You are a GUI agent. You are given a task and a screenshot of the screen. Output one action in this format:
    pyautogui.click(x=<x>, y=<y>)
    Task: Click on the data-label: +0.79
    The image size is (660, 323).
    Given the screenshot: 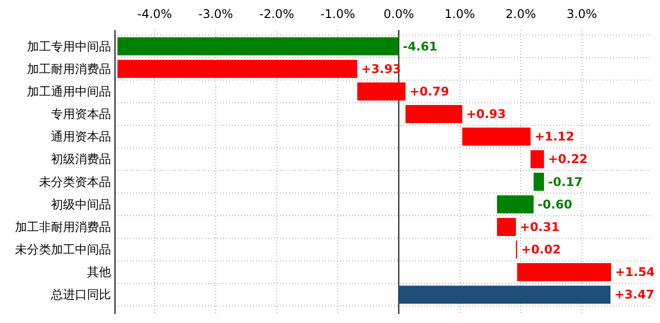 What is the action you would take?
    pyautogui.click(x=429, y=91)
    